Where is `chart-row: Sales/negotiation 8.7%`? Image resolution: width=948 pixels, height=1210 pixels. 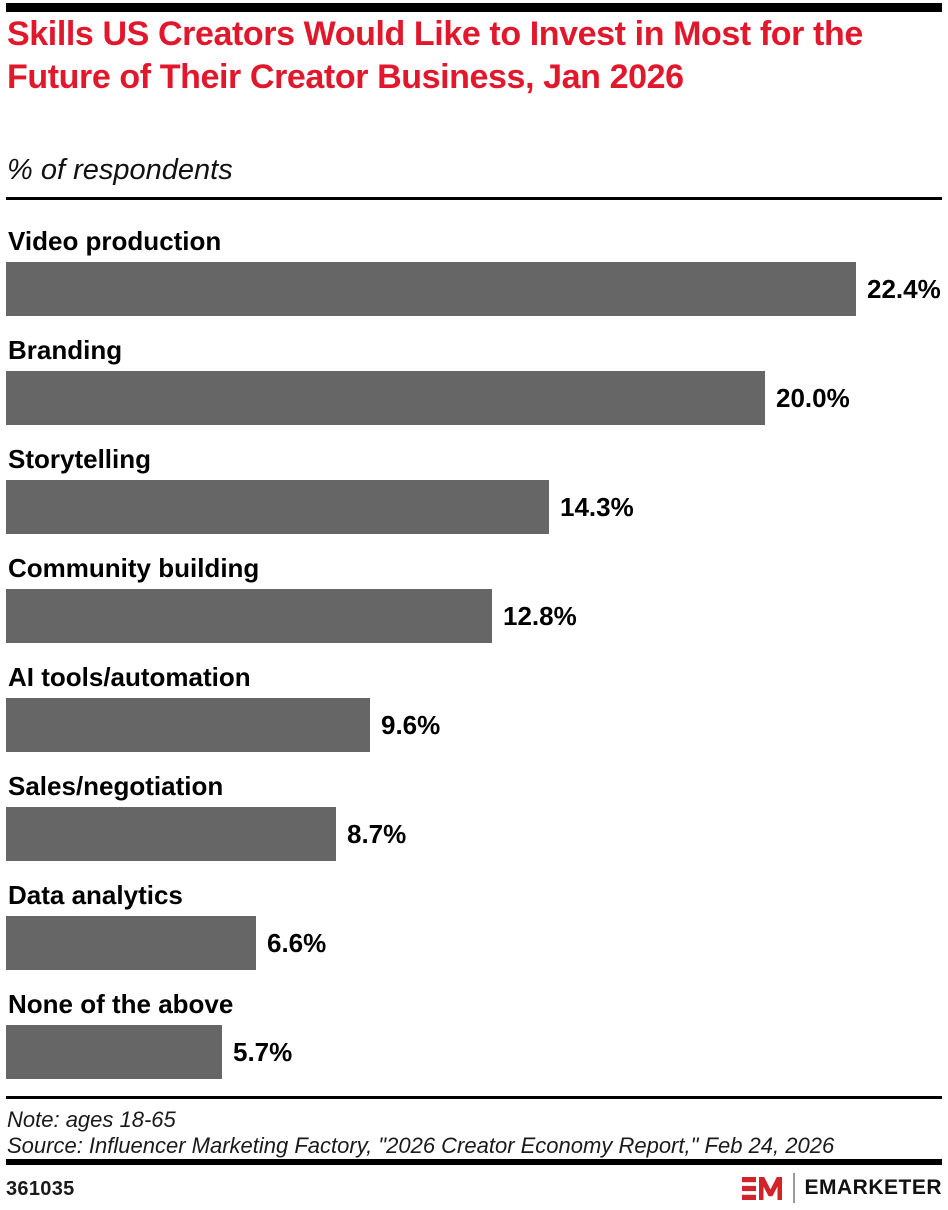
chart-row: Sales/negotiation 8.7% is located at coordinates (474, 826).